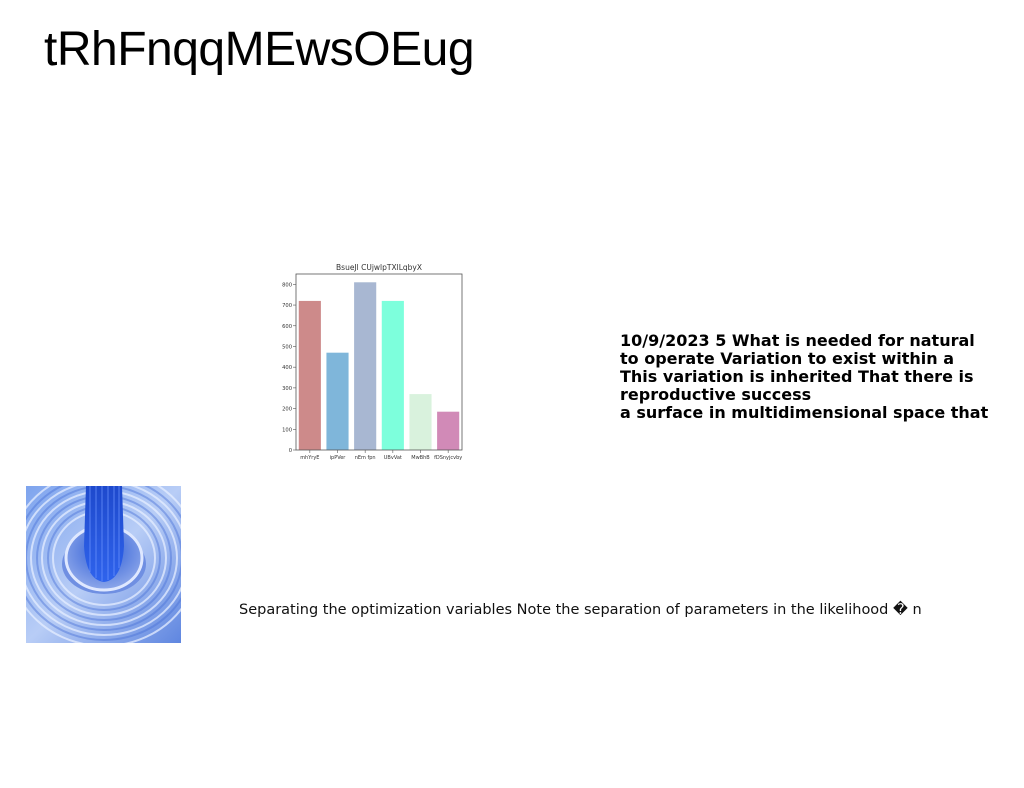 The height and width of the screenshot is (788, 1024). I want to click on notes-line: reproductive success, so click(716, 394).